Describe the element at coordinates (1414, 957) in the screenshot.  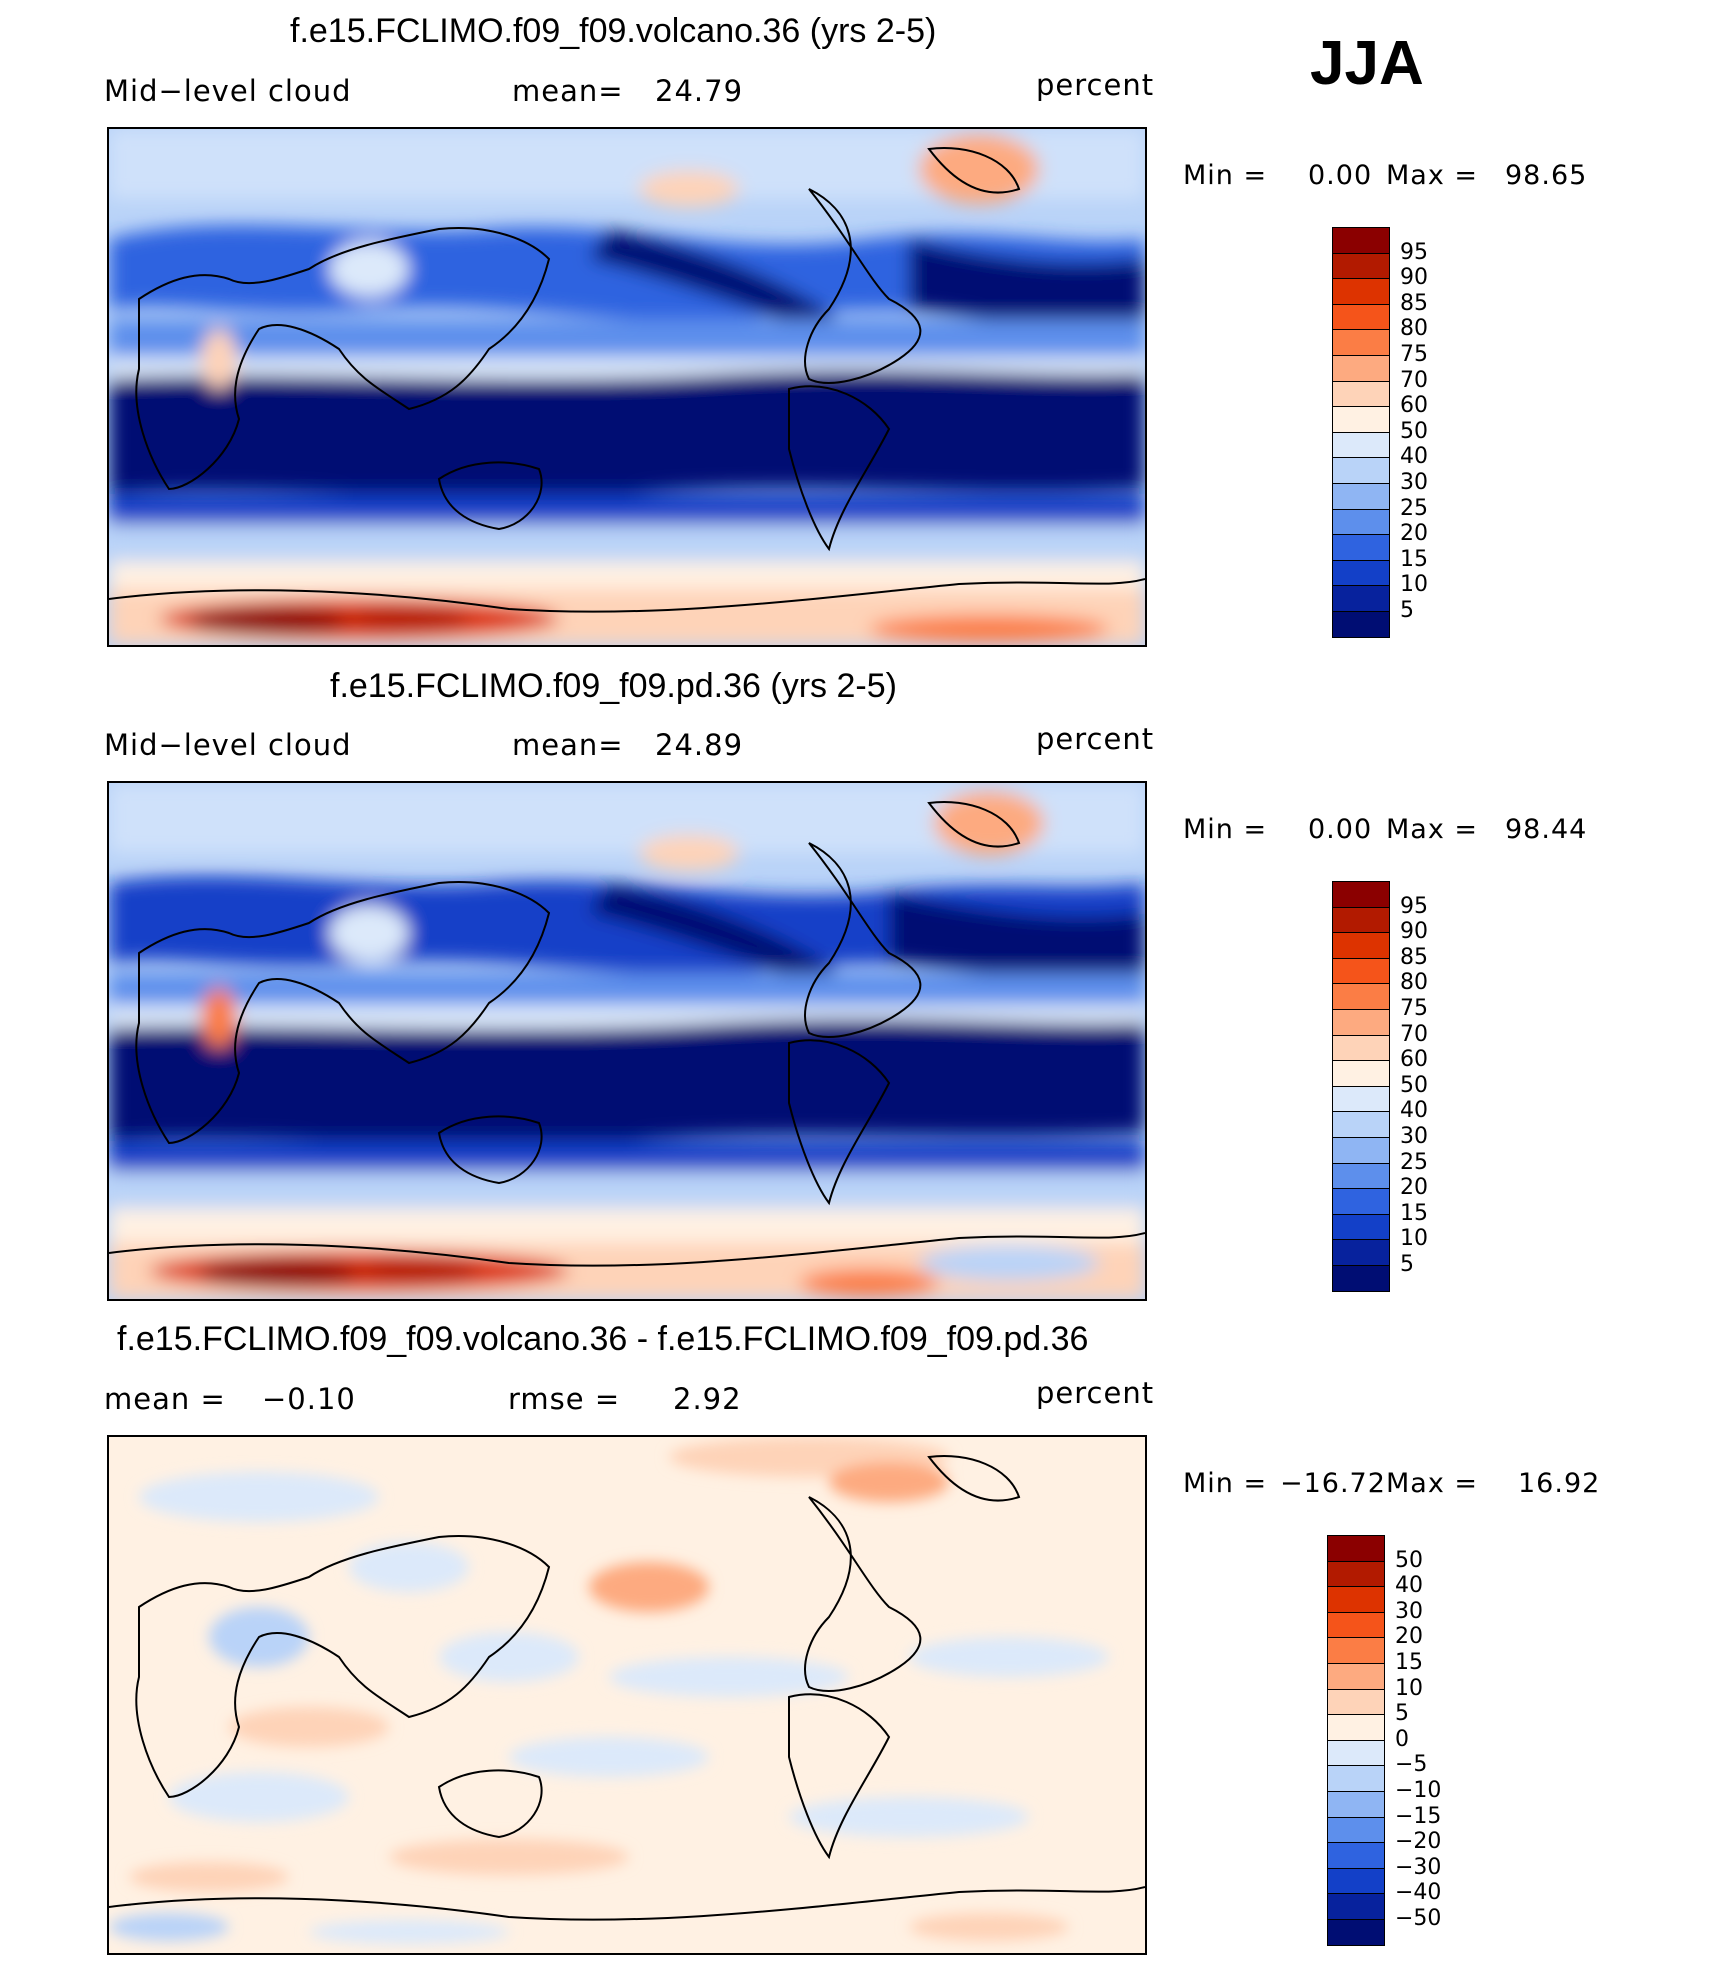
I see `colorbar-label: 85` at that location.